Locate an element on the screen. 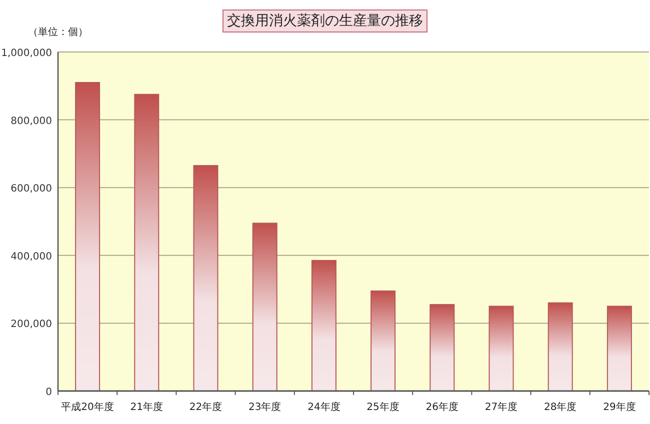 This screenshot has height=424, width=650. text: （単位：個） is located at coordinates (58, 32).